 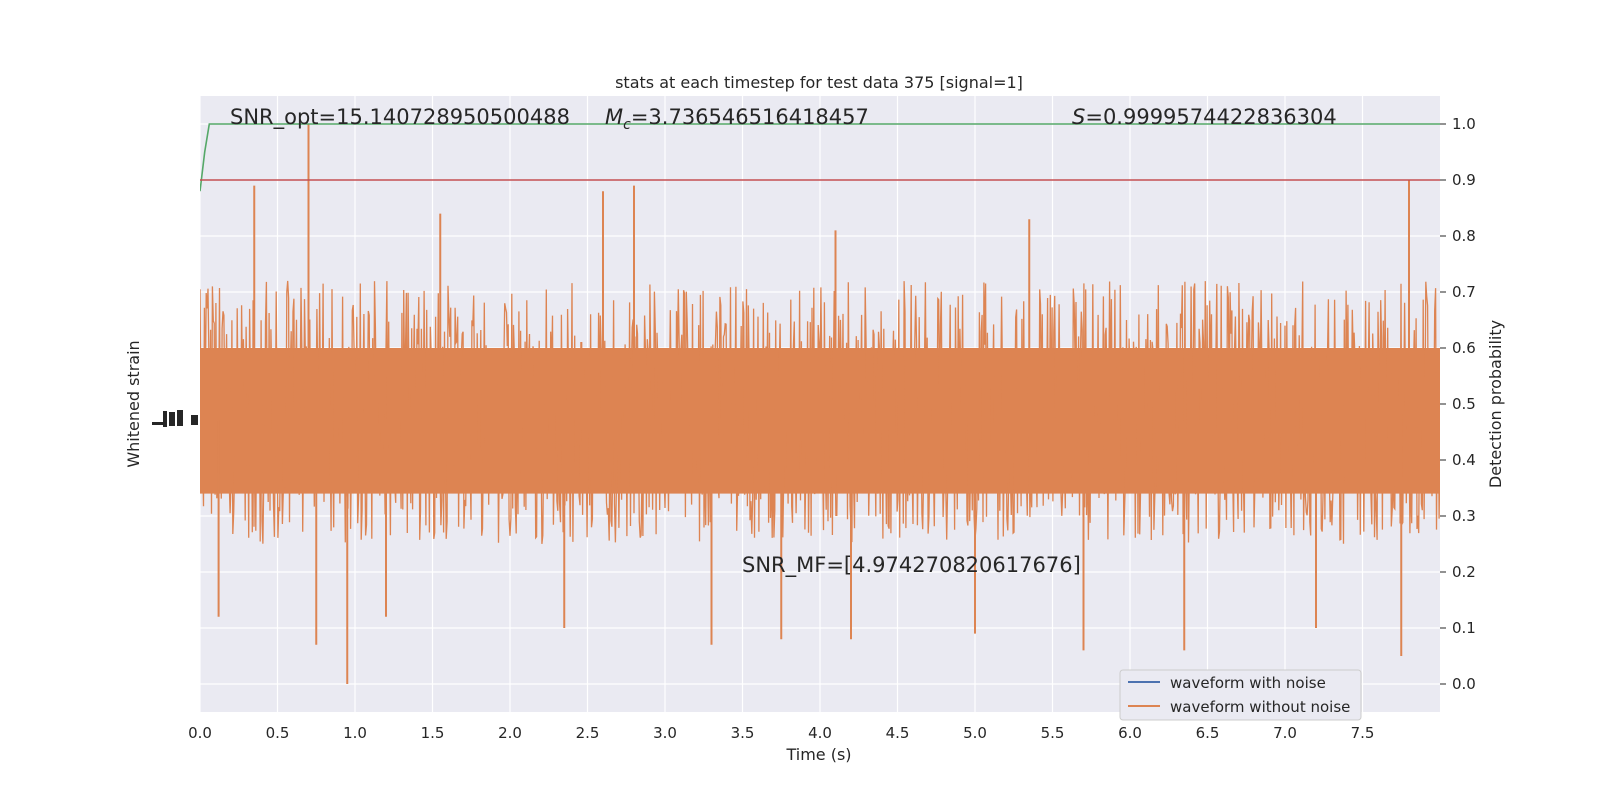 What do you see at coordinates (1464, 348) in the screenshot?
I see `y-tick-label: 0.6` at bounding box center [1464, 348].